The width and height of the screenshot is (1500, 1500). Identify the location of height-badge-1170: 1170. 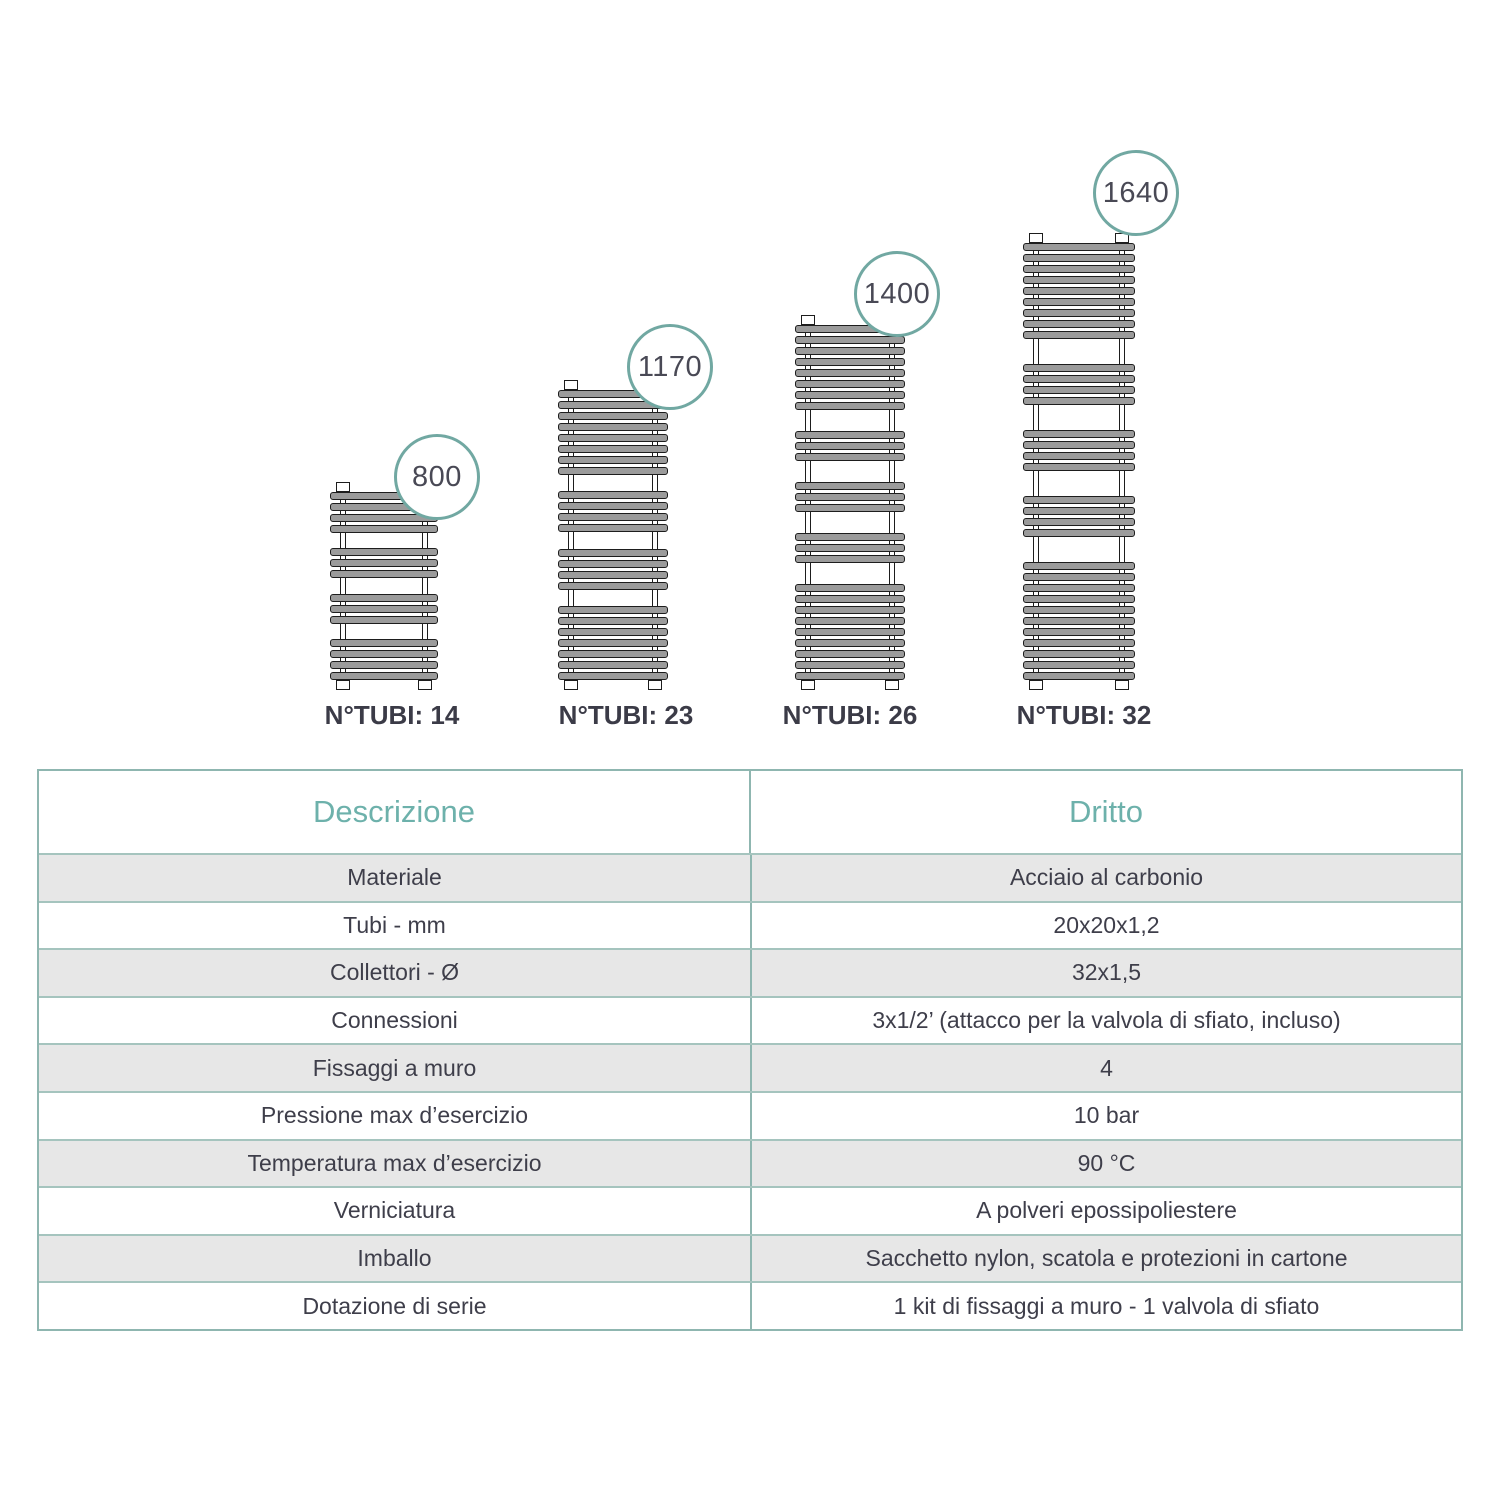
(670, 367).